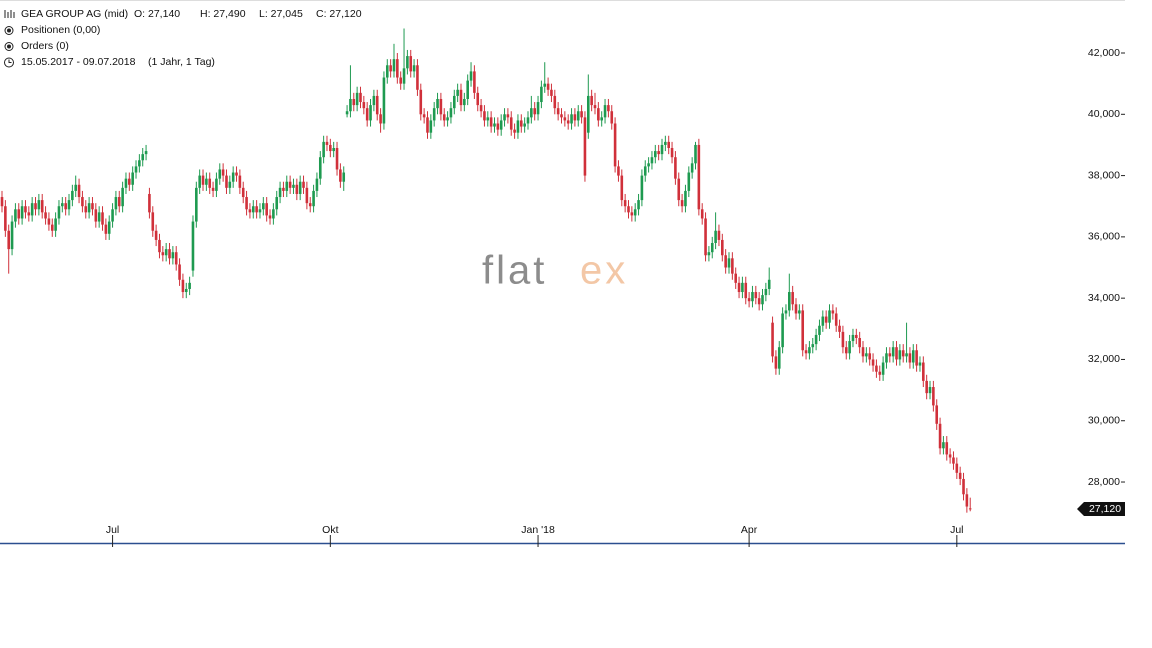 The image size is (1152, 648). I want to click on x-tick-label: Jan '18, so click(538, 530).